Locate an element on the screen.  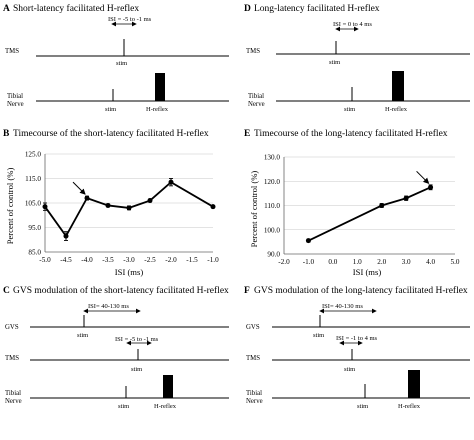
panel-d-letter: D is located at coordinates (247, 9).